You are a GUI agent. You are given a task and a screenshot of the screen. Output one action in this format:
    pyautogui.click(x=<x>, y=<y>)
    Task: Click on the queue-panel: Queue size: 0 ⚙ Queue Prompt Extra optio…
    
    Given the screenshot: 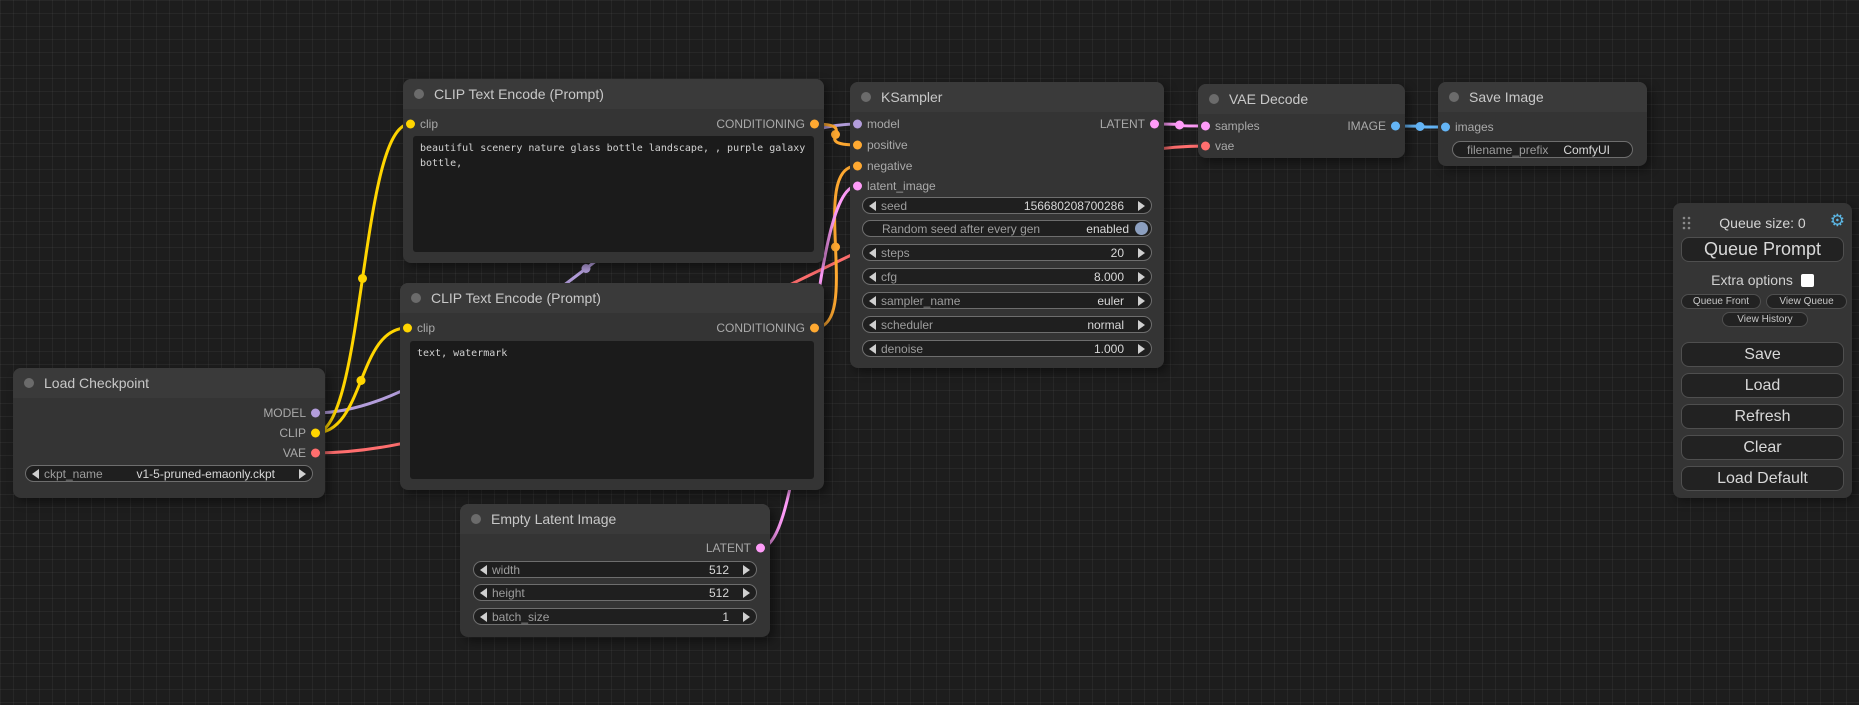 What is the action you would take?
    pyautogui.click(x=1762, y=350)
    